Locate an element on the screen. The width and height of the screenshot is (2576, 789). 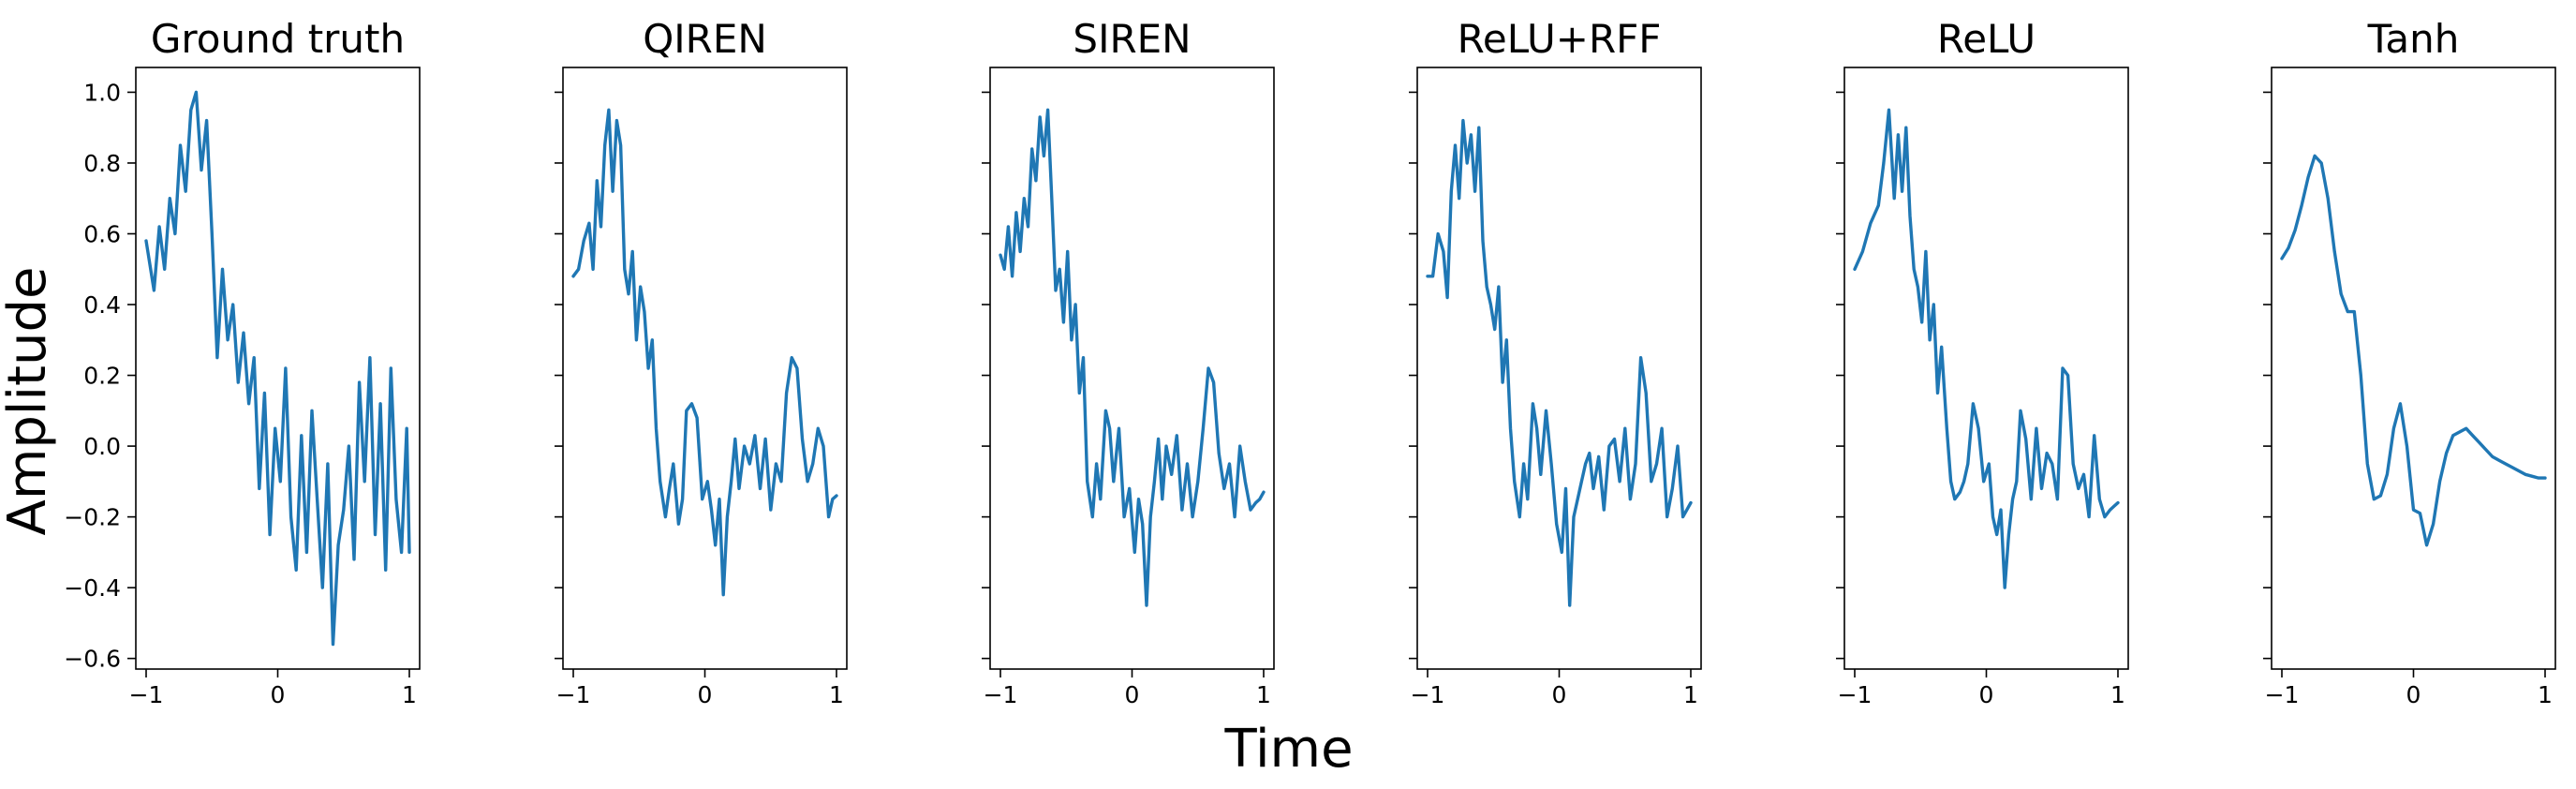
y-tick-label: 1.0 is located at coordinates (102, 92).